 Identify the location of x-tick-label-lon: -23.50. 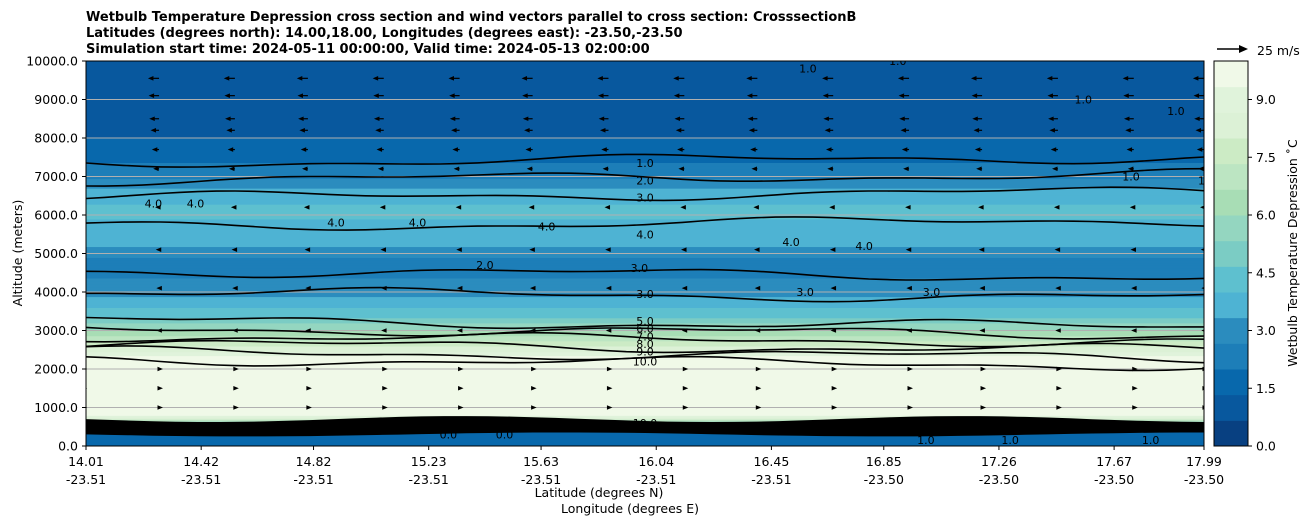
(1204, 479).